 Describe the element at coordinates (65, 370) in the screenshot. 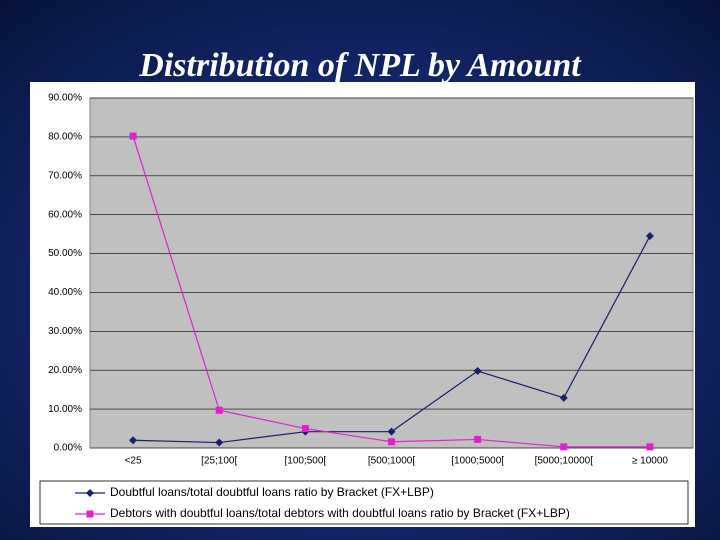

I see `y-tick-label: 20.00%` at that location.